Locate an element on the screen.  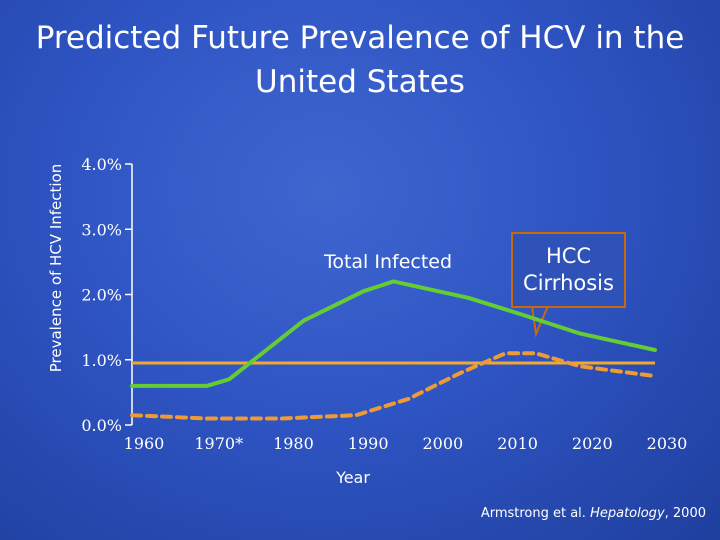
y-tick-label: 3.0% is located at coordinates (101, 229).